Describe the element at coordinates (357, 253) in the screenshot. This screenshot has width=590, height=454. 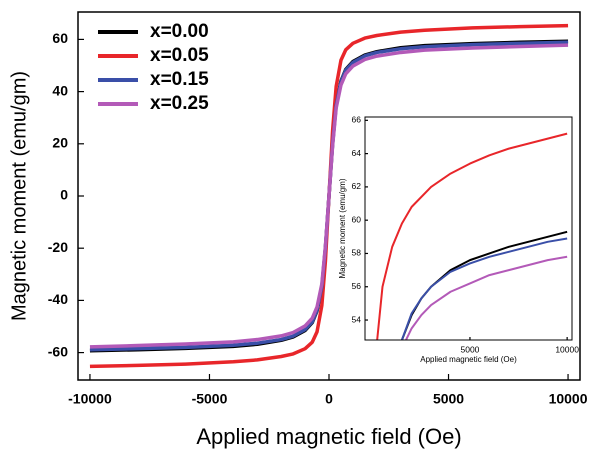
I see `y-tick-label: 58` at that location.